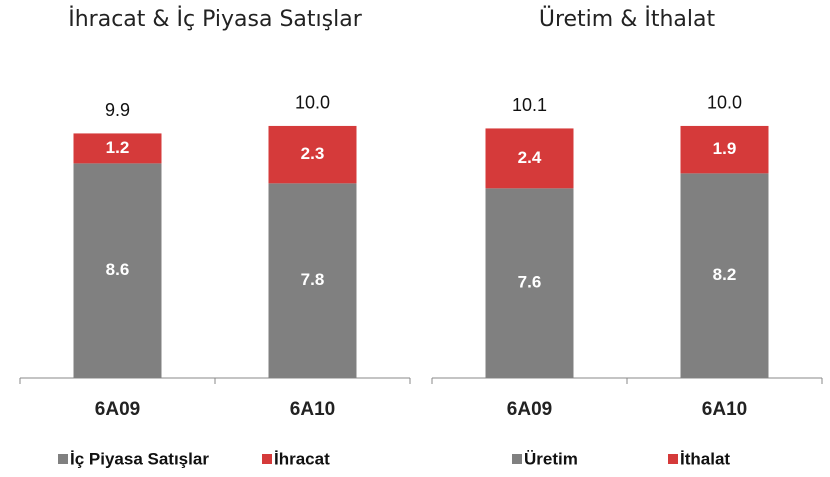 Image resolution: width=830 pixels, height=477 pixels. I want to click on segment-label: 7.8, so click(313, 279).